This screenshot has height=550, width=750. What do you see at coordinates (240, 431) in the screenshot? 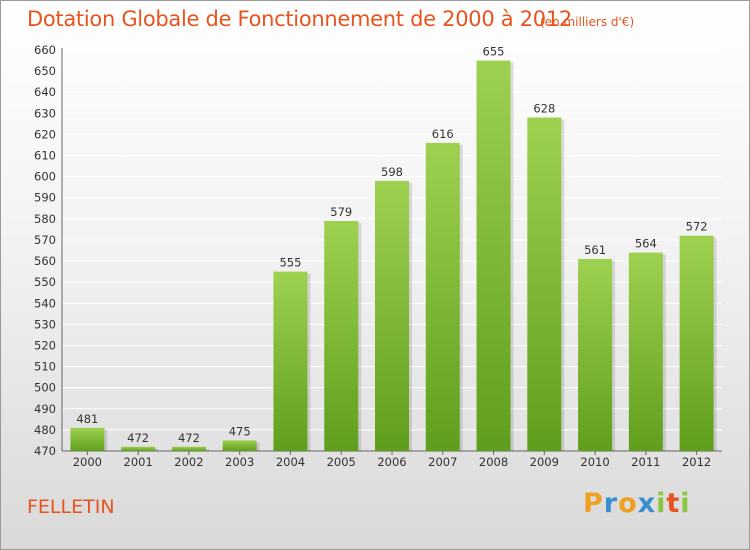
I see `data-label: 475` at bounding box center [240, 431].